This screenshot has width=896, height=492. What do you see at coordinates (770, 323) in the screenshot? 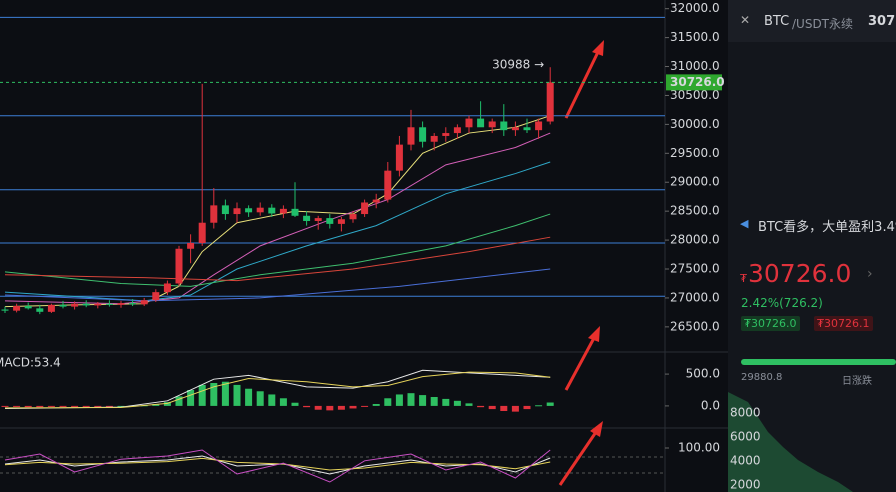
I see `bid: ₮30726.0` at bounding box center [770, 323].